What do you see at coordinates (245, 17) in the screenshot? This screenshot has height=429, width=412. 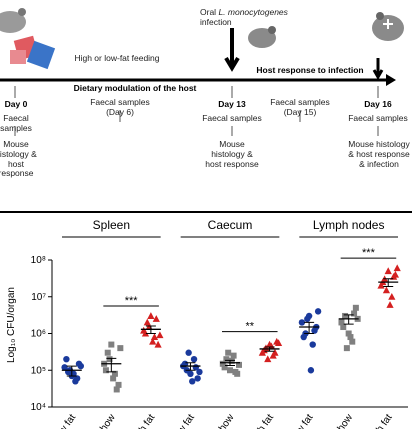 I see `infection-label: Oral L. monocytogenes infection` at bounding box center [245, 17].